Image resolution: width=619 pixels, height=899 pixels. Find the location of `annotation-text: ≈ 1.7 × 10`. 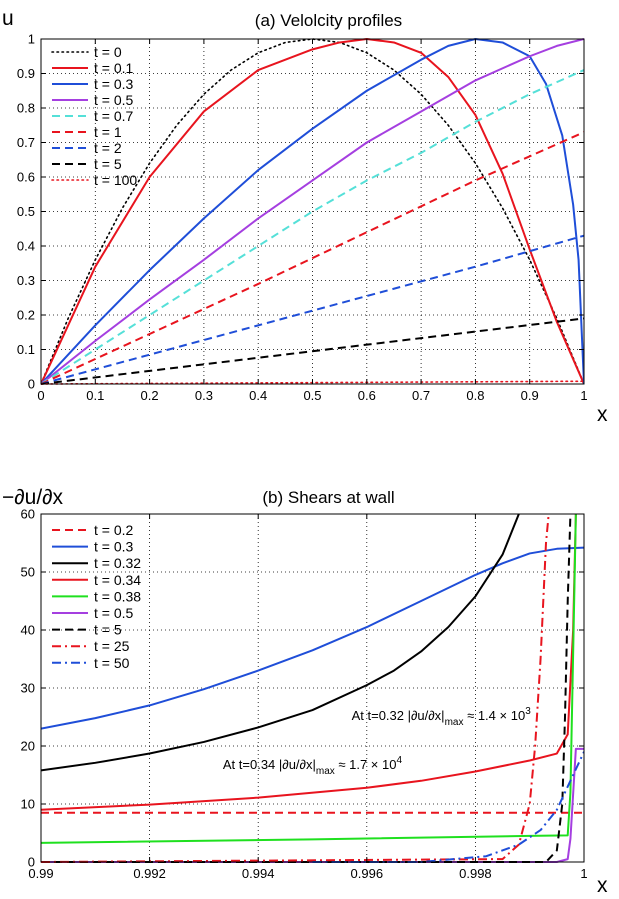

annotation-text: ≈ 1.7 × 10 is located at coordinates (366, 764).